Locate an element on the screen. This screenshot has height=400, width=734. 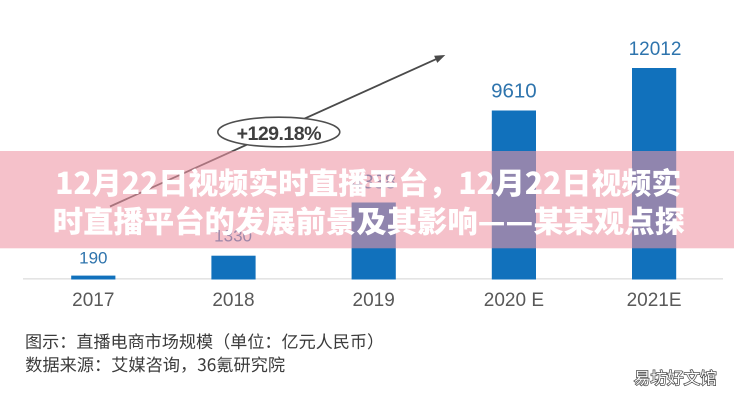
svg-text: 2021E is located at coordinates (654, 300).